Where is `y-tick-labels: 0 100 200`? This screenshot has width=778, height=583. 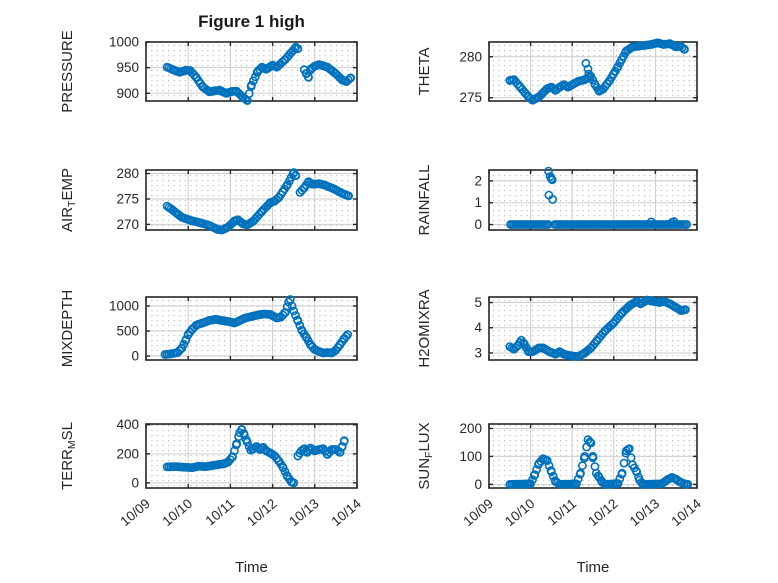
y-tick-labels: 0 100 200 is located at coordinates (470, 456).